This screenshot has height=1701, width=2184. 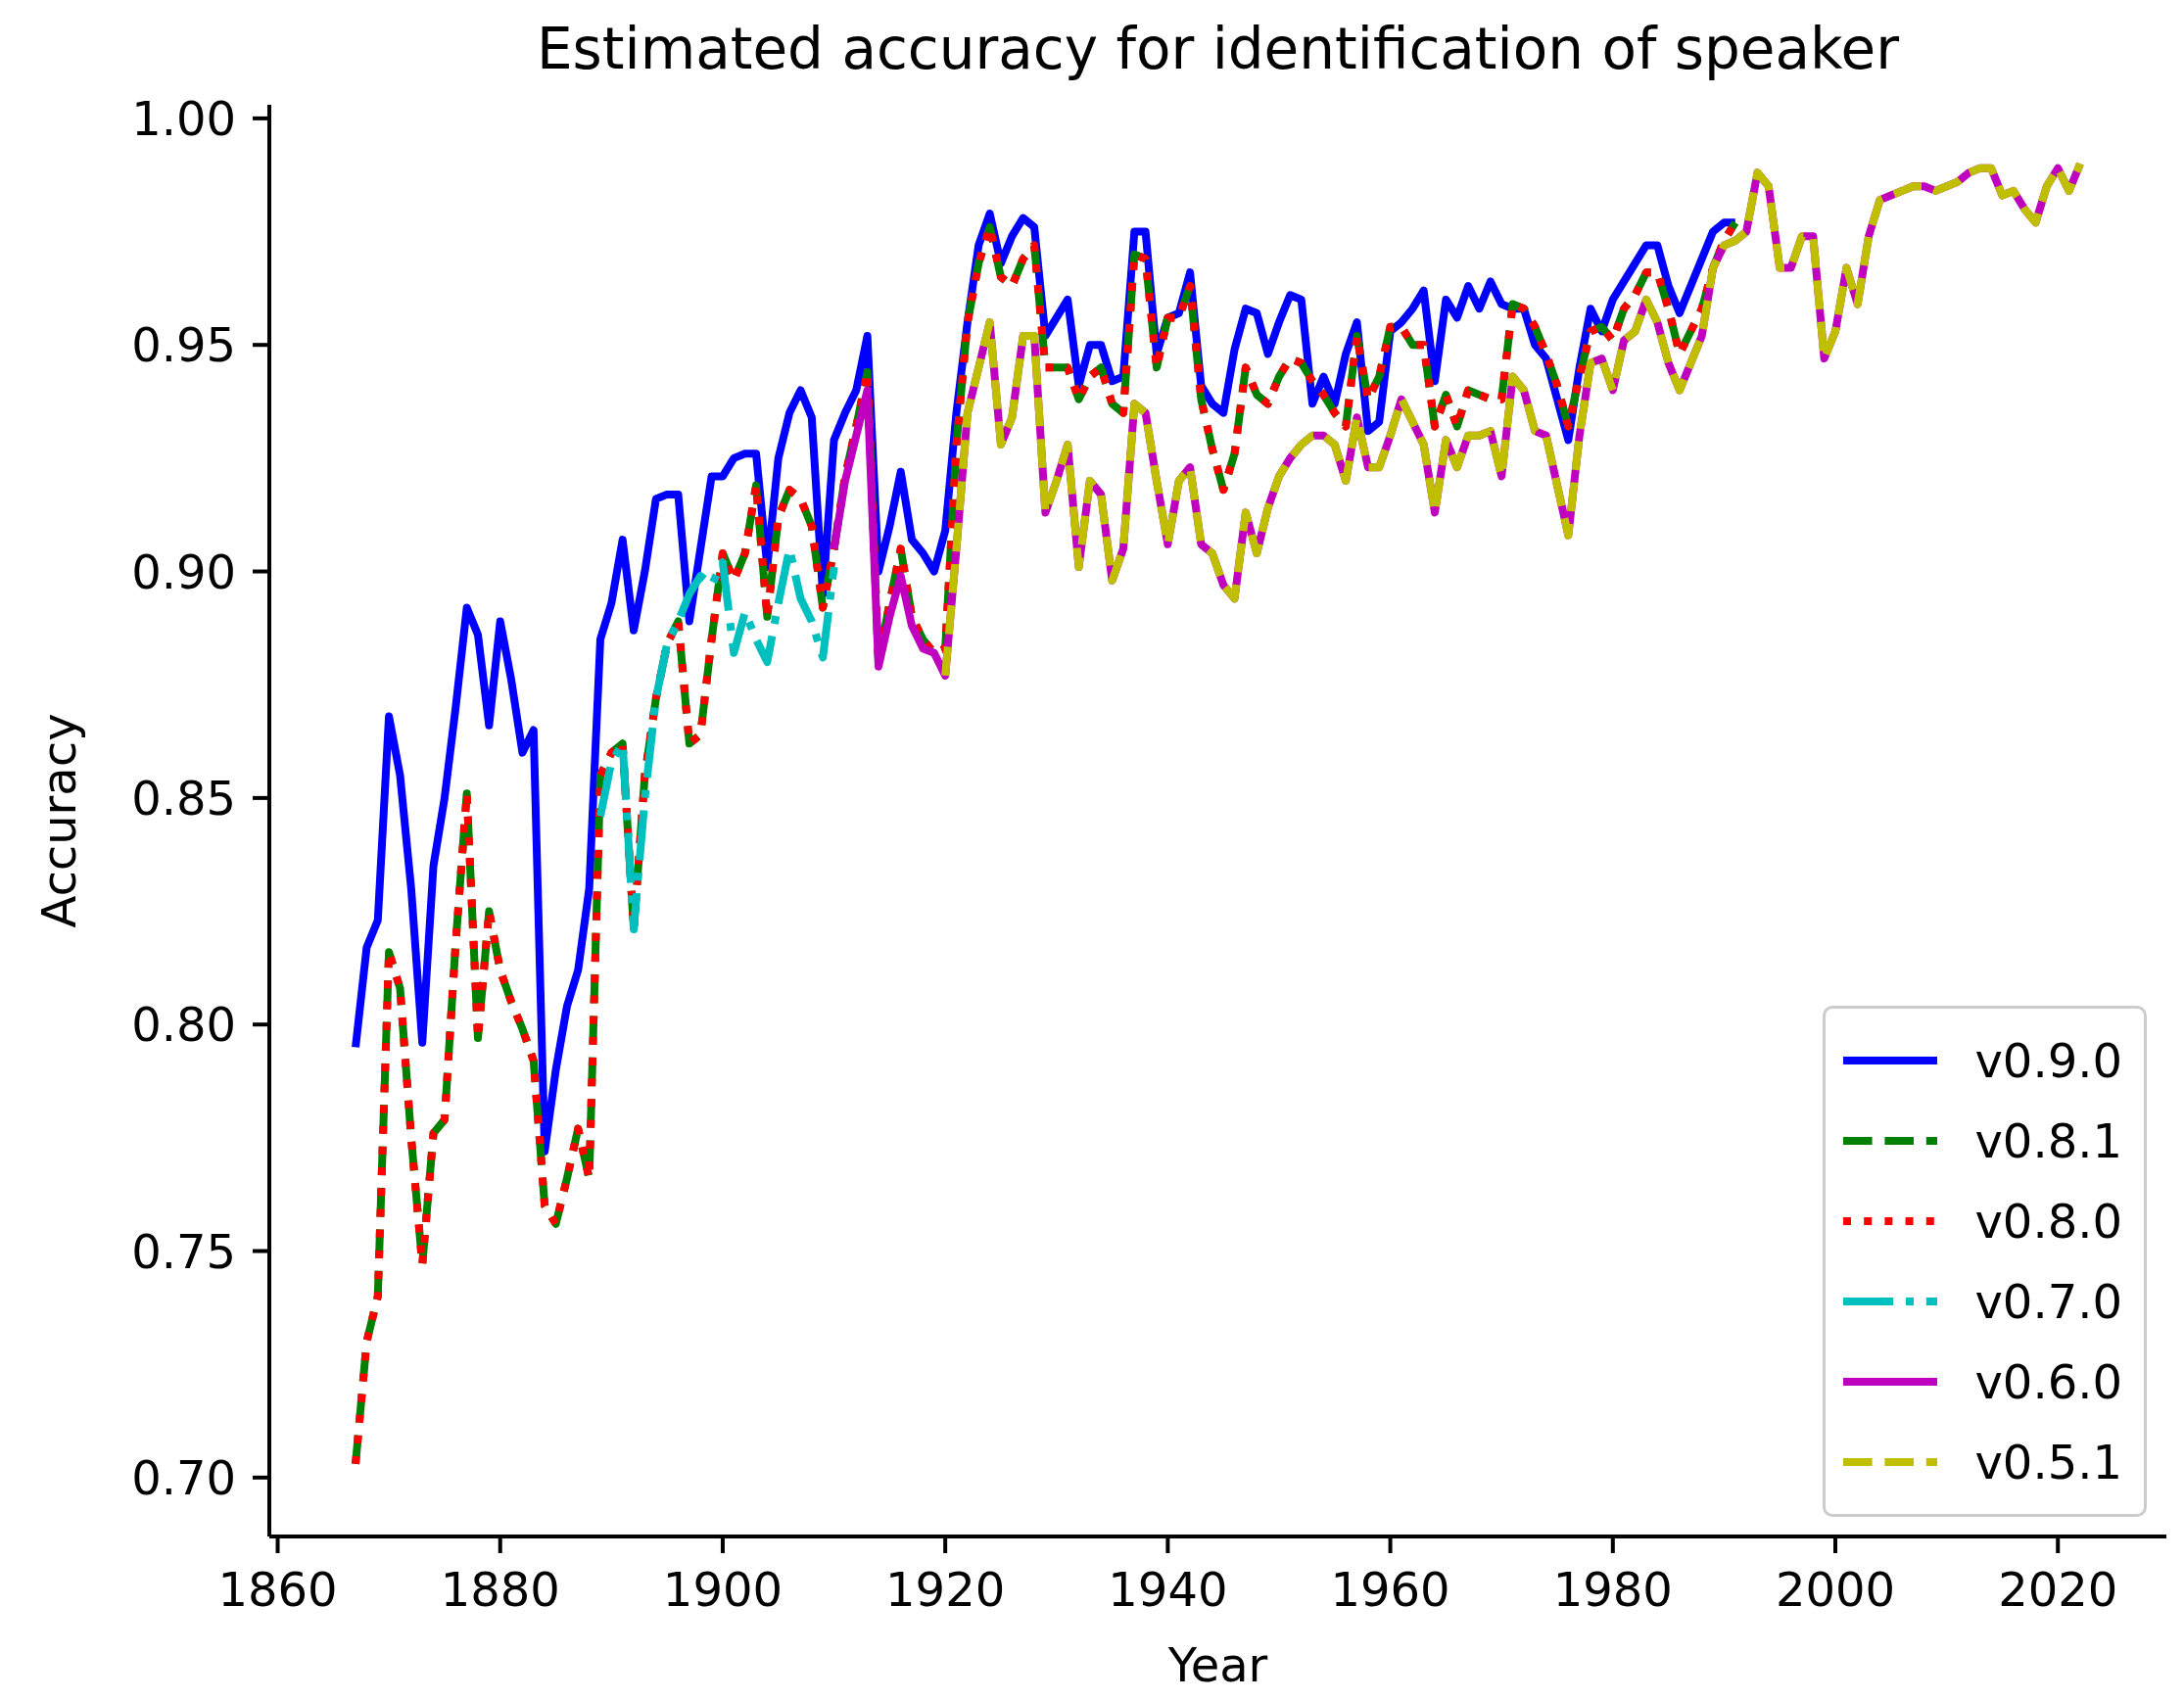 What do you see at coordinates (2048, 1381) in the screenshot?
I see `legend-label: v0.6.0` at bounding box center [2048, 1381].